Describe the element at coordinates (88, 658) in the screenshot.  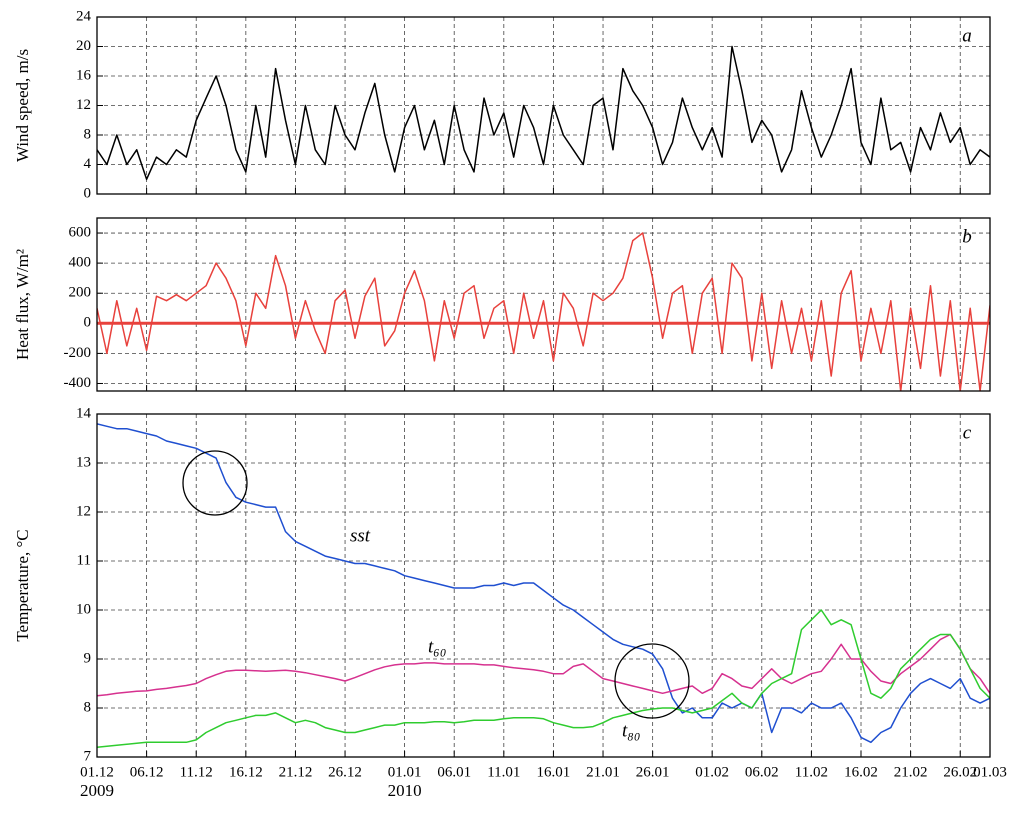
I see `y-tick-label: 9` at that location.